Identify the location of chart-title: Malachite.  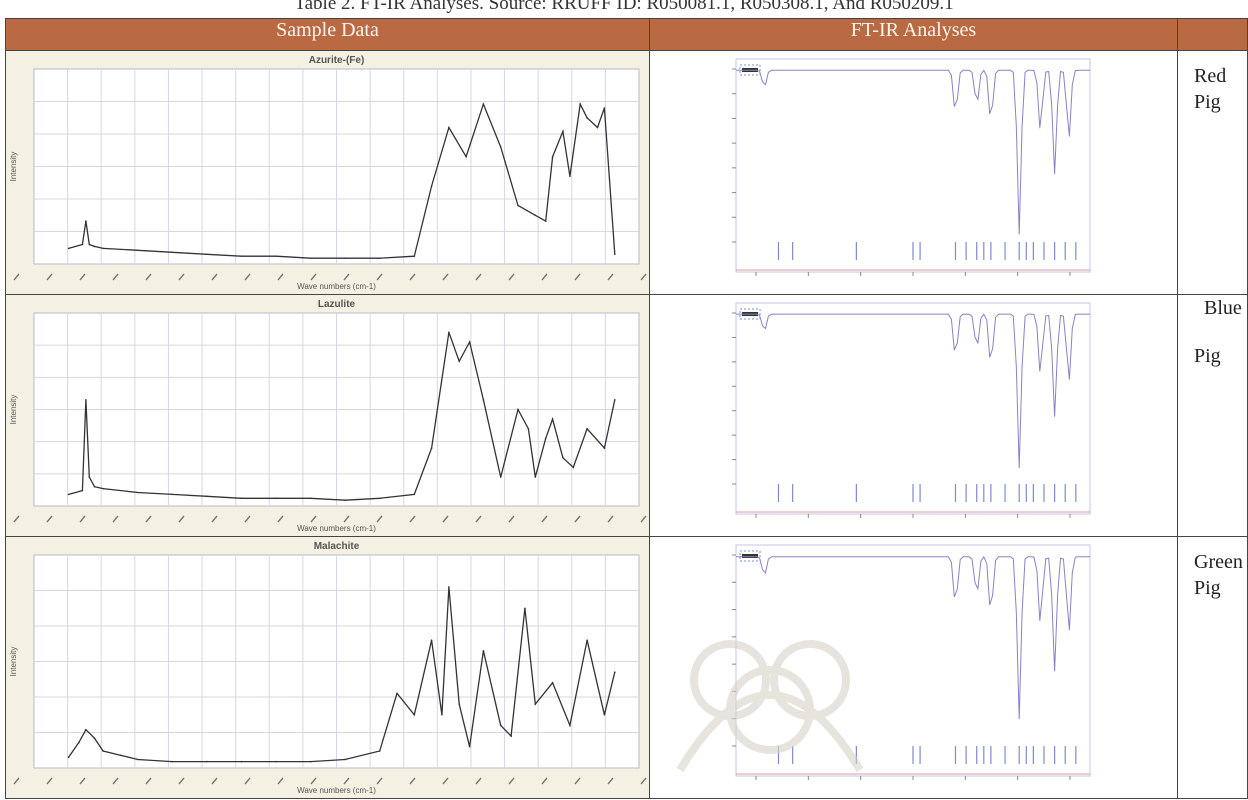
(337, 546).